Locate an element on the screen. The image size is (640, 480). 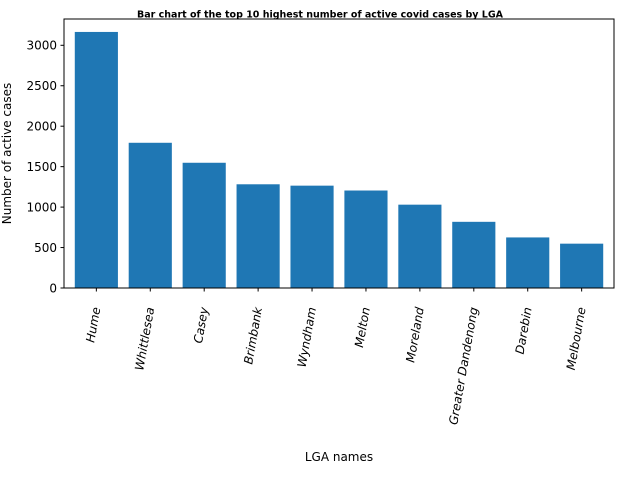
y-tick-label-0: 0 is located at coordinates (53, 288).